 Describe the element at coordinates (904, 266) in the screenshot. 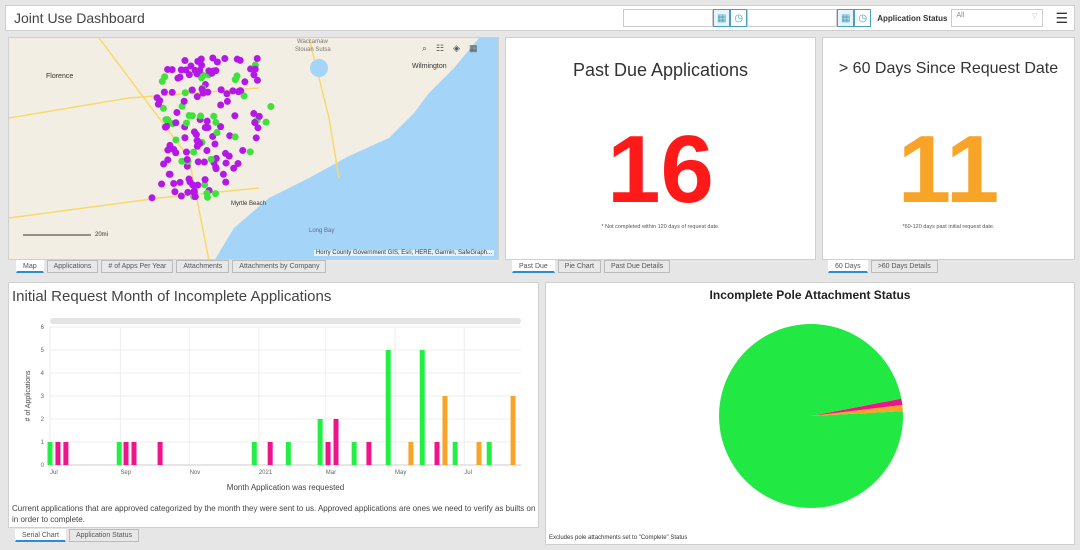

I see `tab-60-days-details: >60 Days Details` at that location.